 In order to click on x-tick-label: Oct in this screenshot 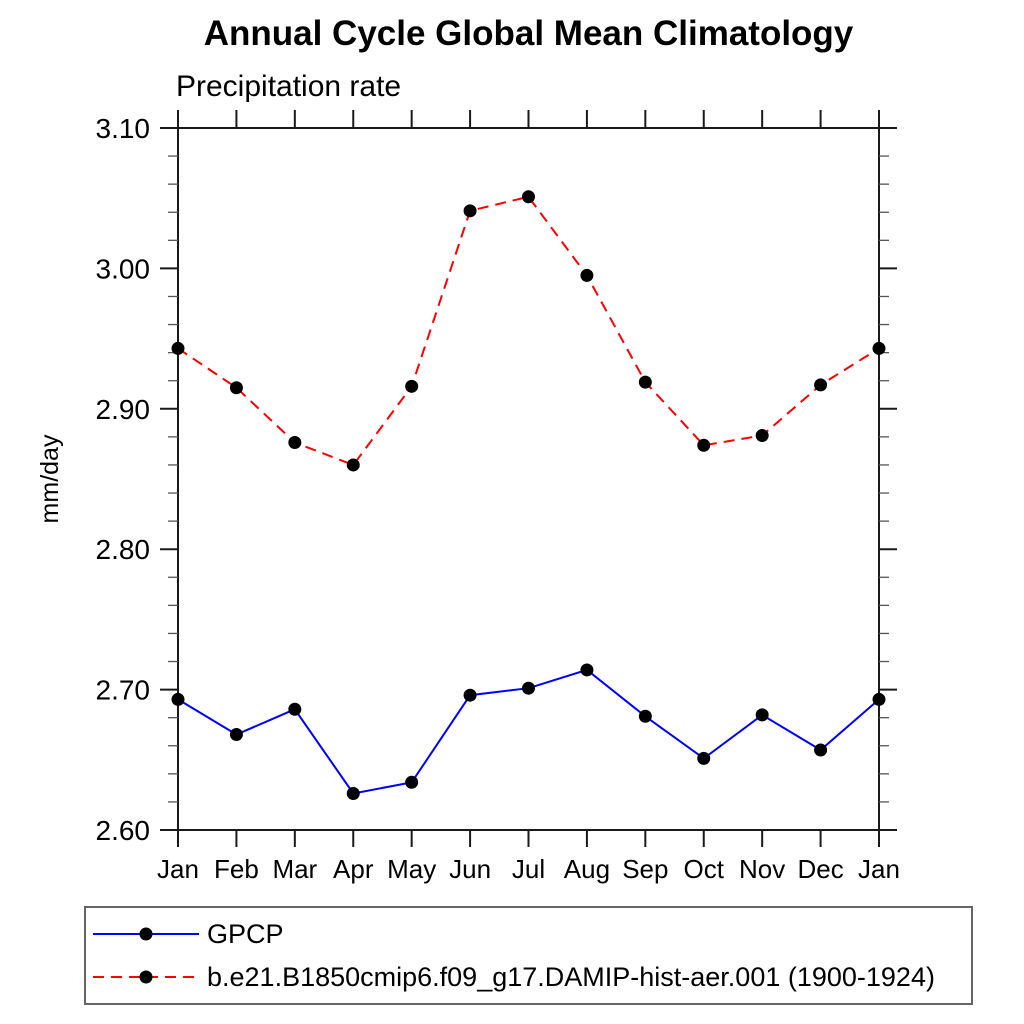, I will do `click(704, 869)`.